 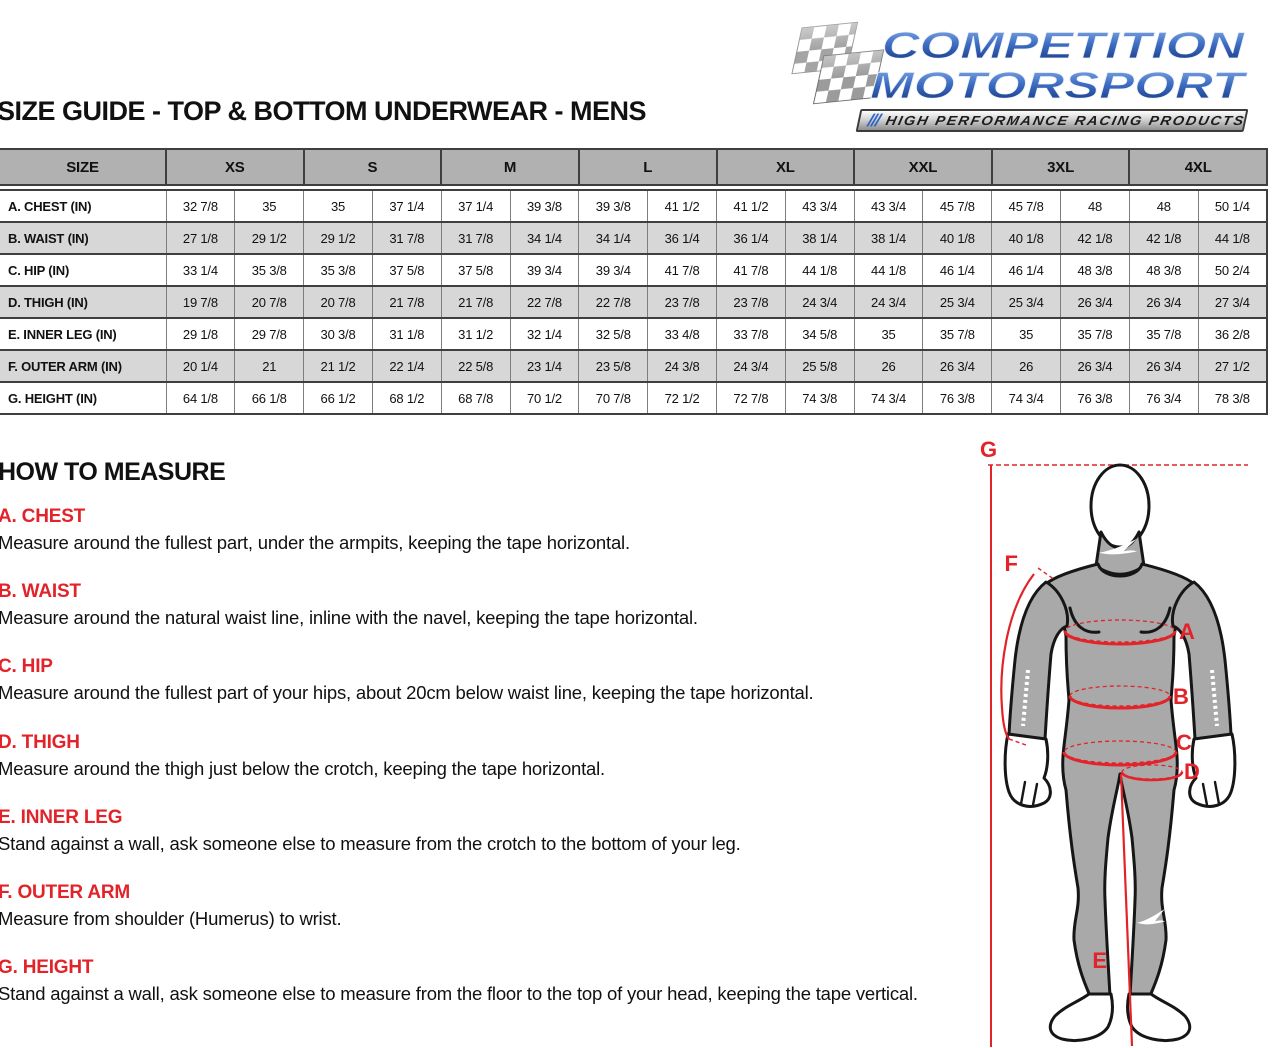 What do you see at coordinates (1184, 742) in the screenshot?
I see `figure-label-hip: C` at bounding box center [1184, 742].